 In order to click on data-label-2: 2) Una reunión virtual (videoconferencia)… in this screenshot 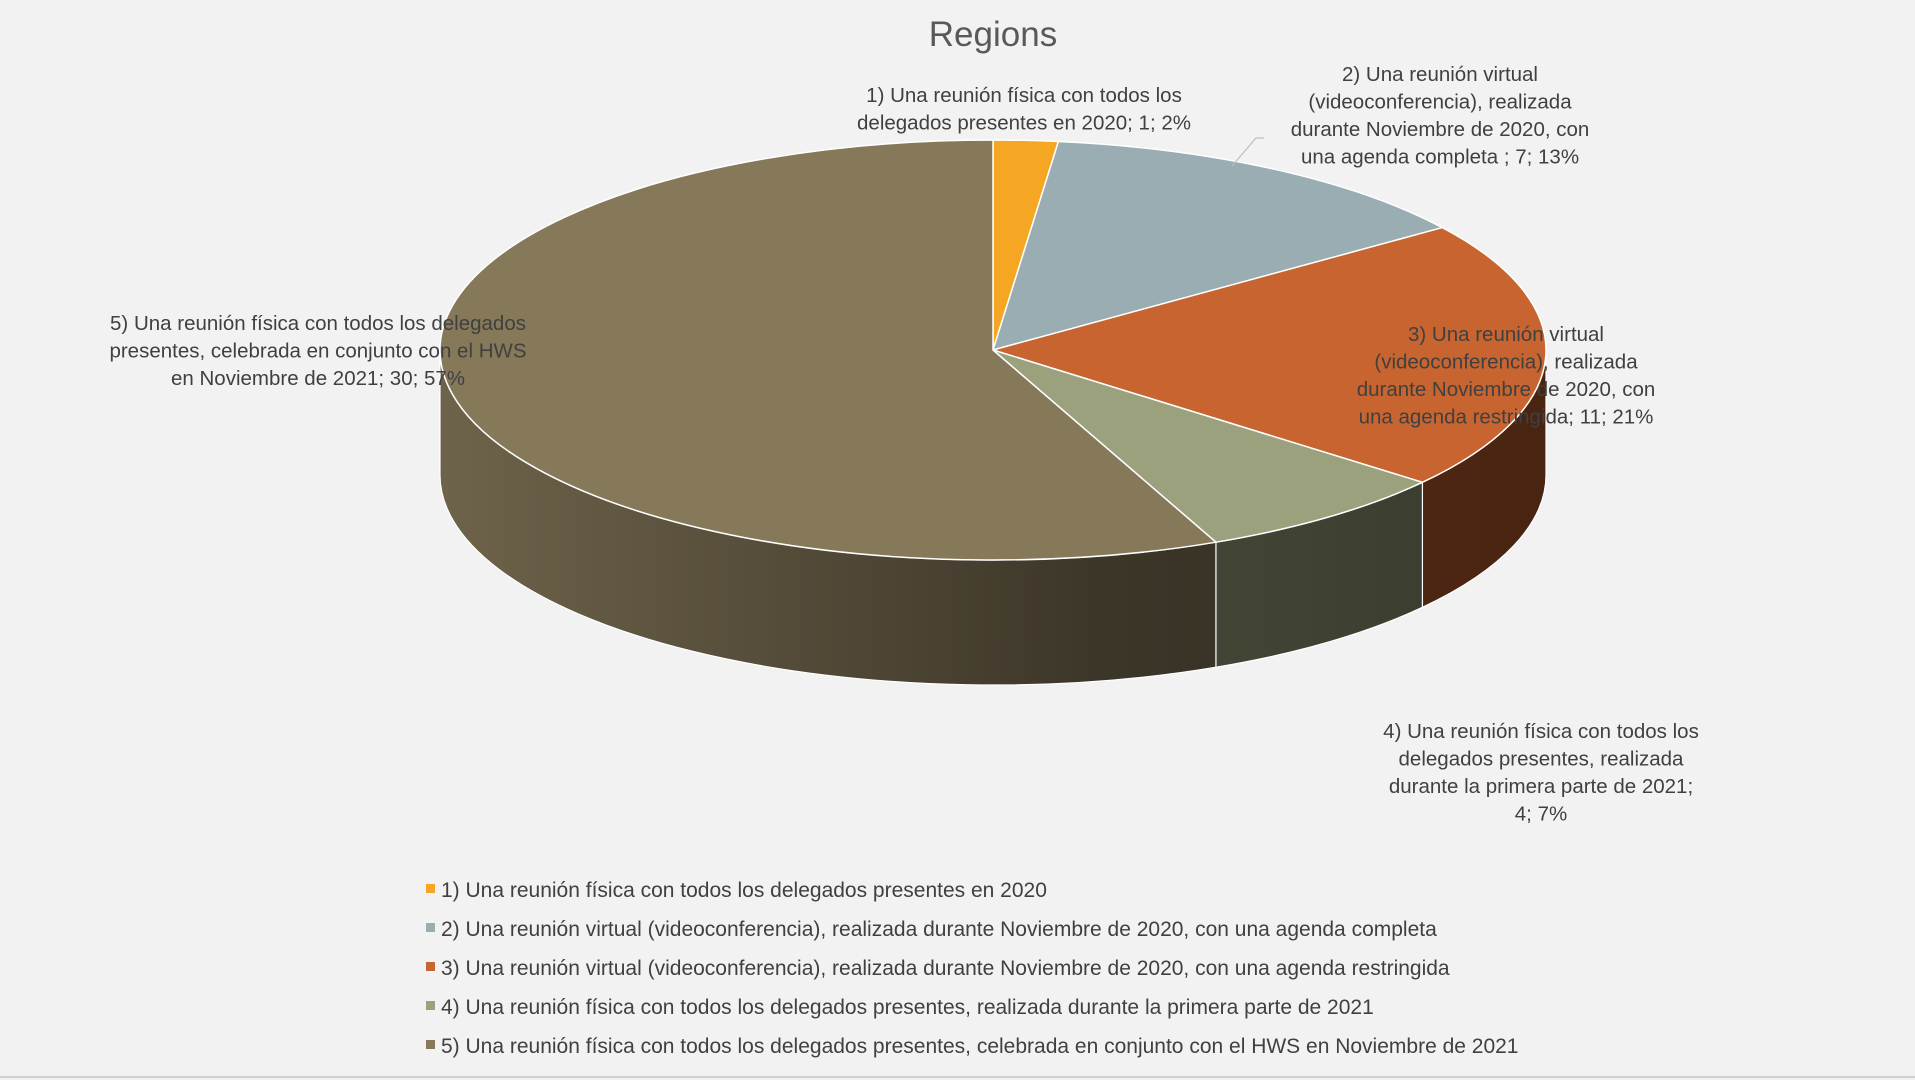, I will do `click(1440, 116)`.